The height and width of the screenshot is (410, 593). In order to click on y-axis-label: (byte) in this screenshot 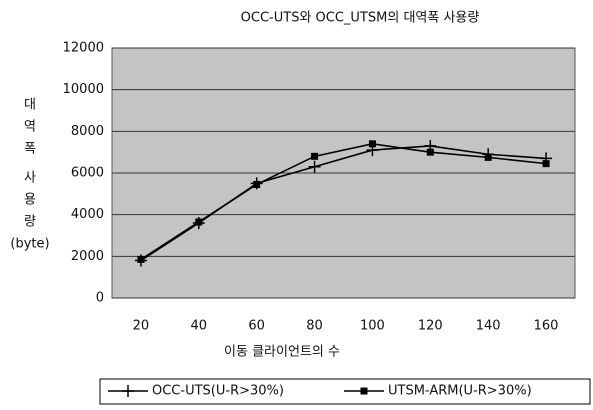, I will do `click(29, 244)`.